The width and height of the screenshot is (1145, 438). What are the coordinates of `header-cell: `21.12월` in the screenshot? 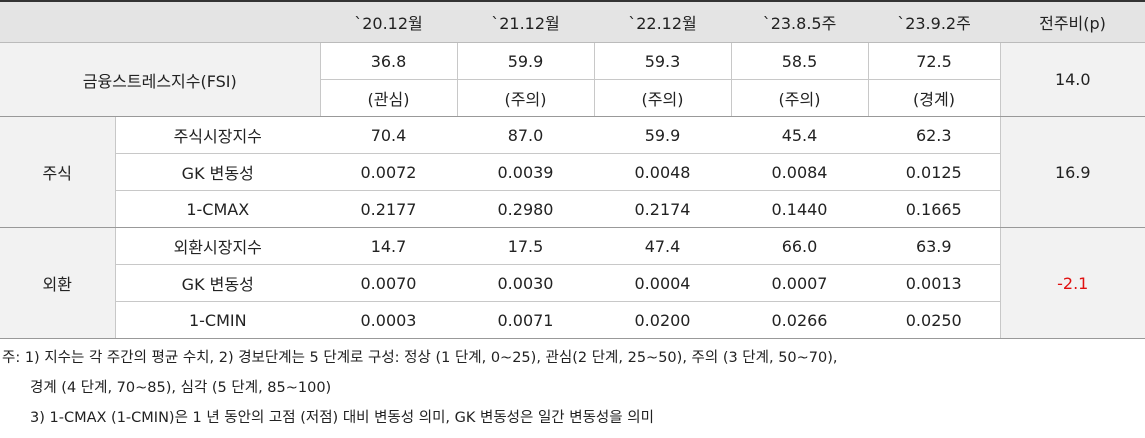 It's located at (525, 22).